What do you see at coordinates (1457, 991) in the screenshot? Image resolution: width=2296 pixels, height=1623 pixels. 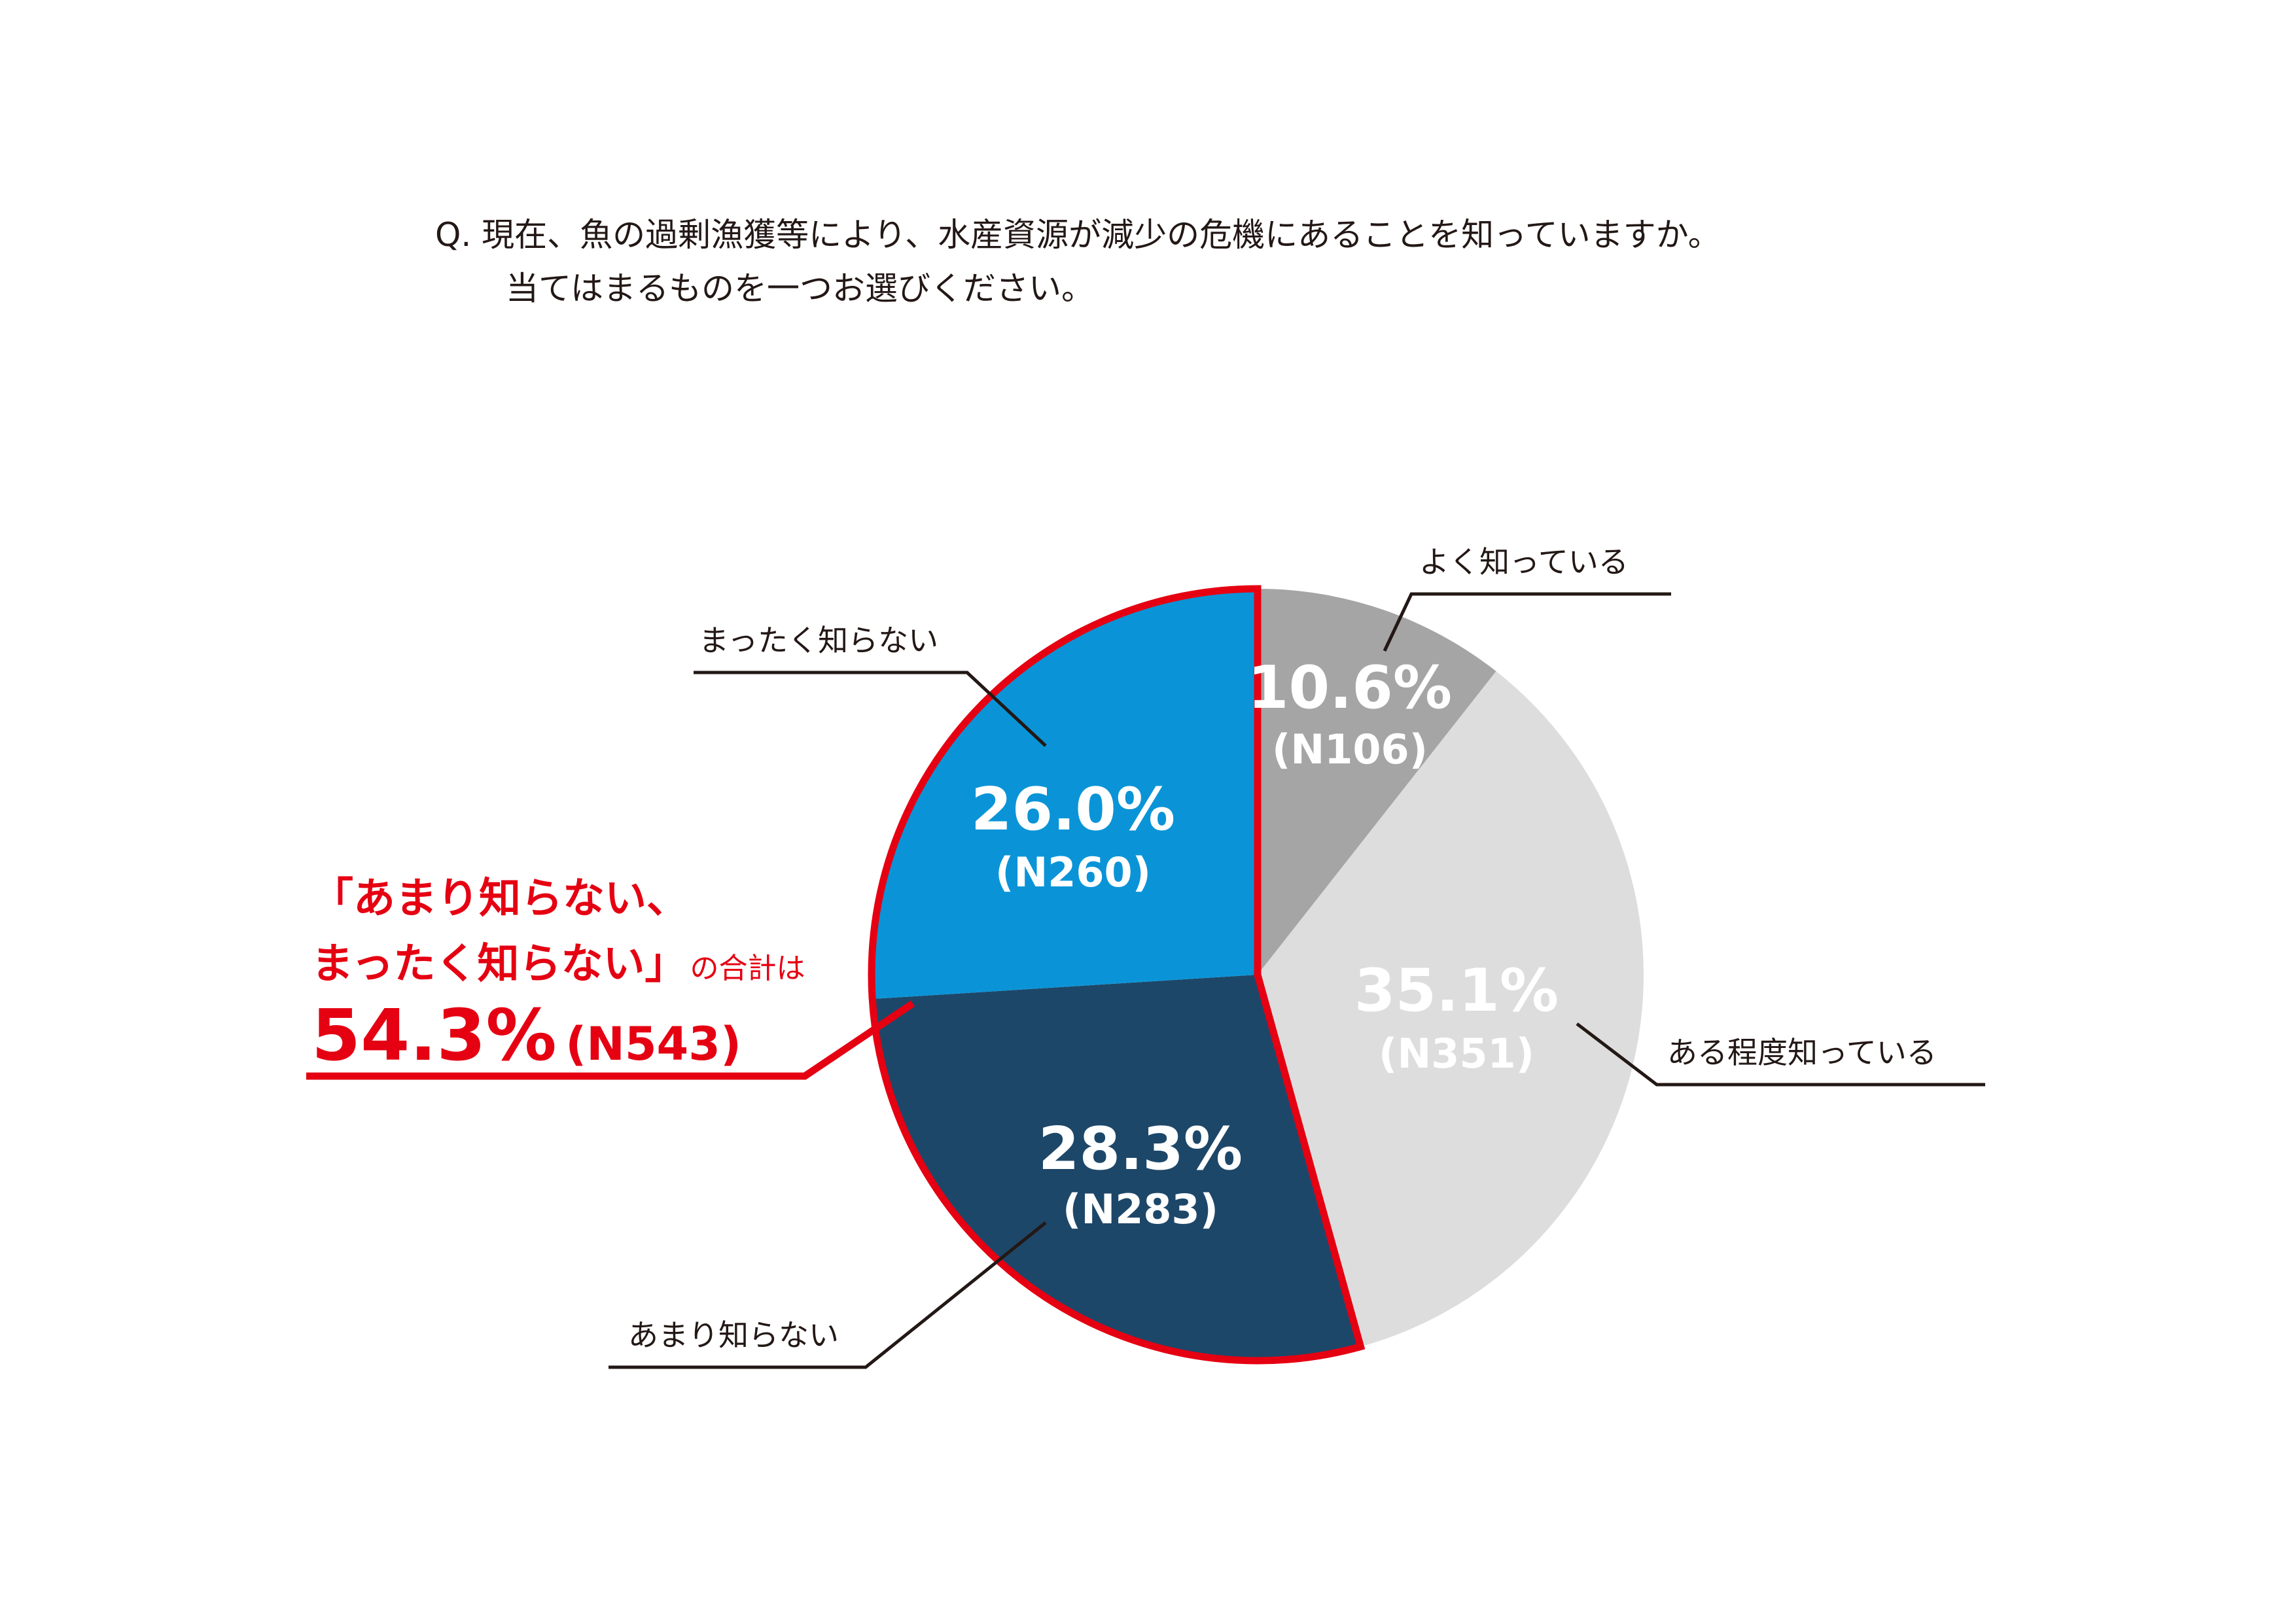 I see `pct-label-aru: 35.1%` at bounding box center [1457, 991].